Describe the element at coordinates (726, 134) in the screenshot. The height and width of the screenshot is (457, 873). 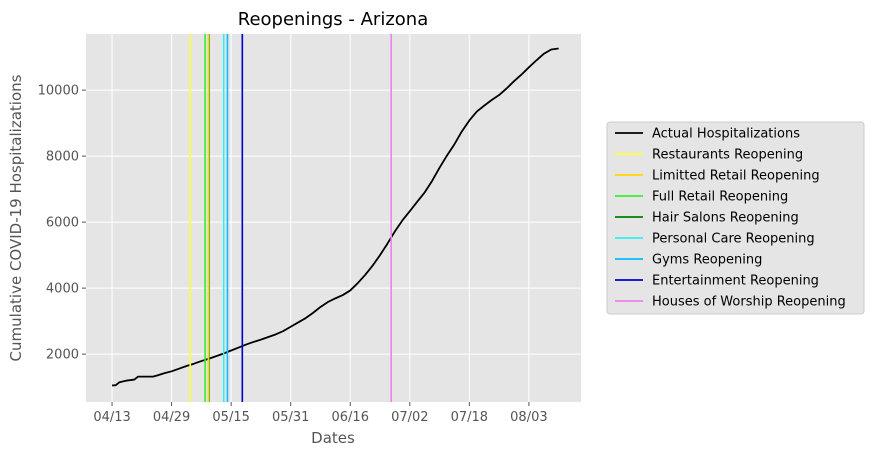
I see `legend-actual-hospitalizations-label: Actual Hospitalizations` at that location.